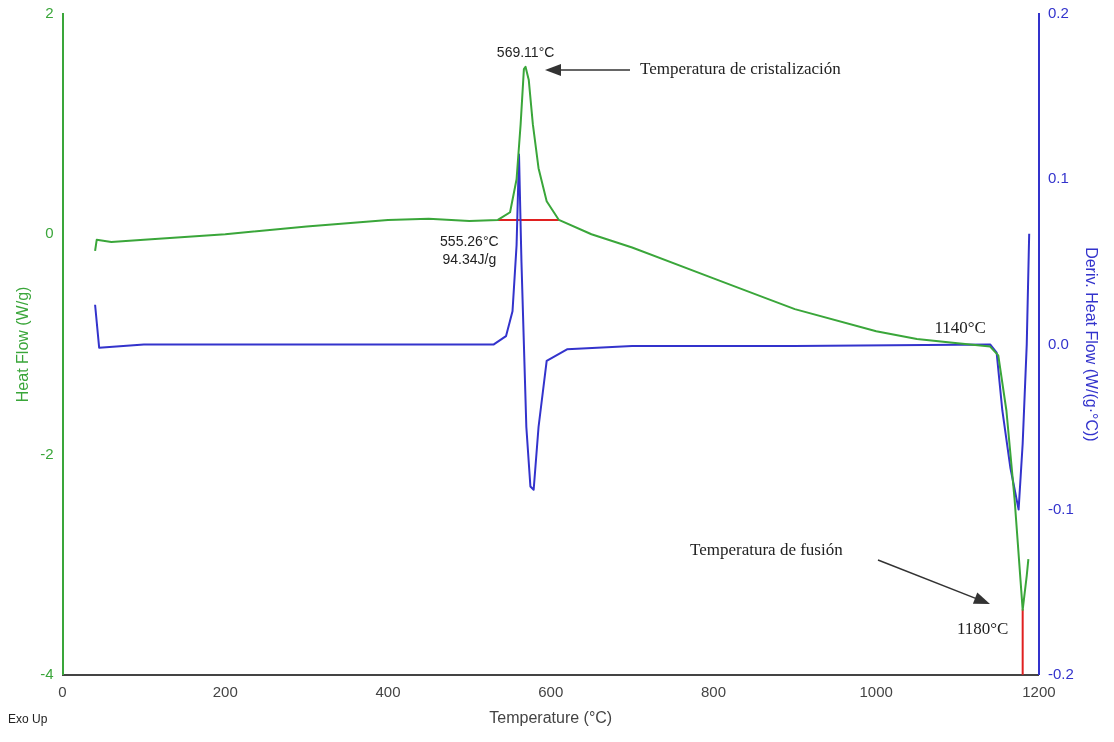 Image resolution: width=1114 pixels, height=742 pixels. What do you see at coordinates (49, 13) in the screenshot?
I see `y-tick-label: 2` at bounding box center [49, 13].